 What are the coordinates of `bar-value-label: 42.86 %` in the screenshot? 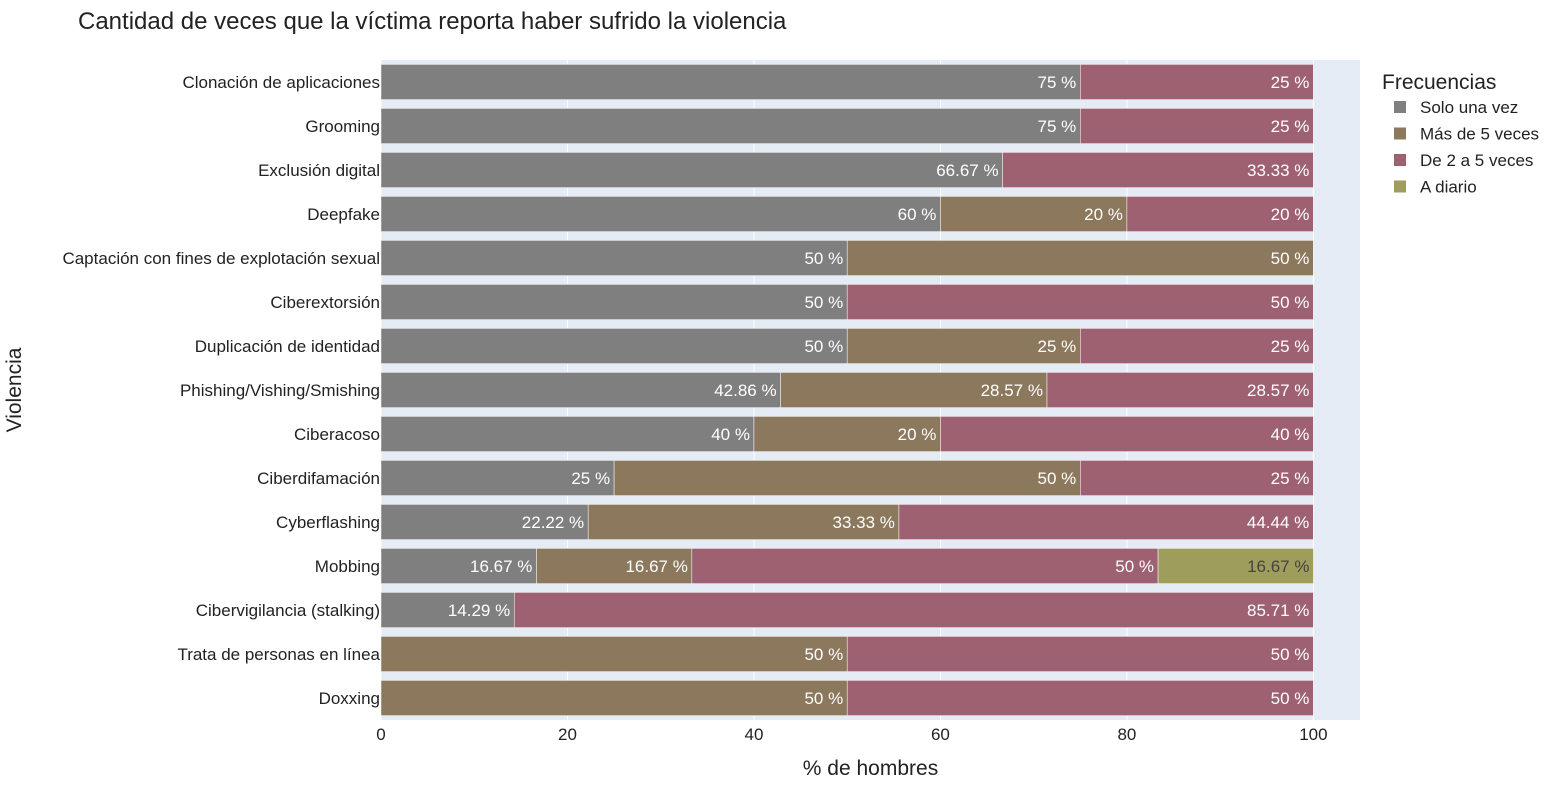 It's located at (745, 390).